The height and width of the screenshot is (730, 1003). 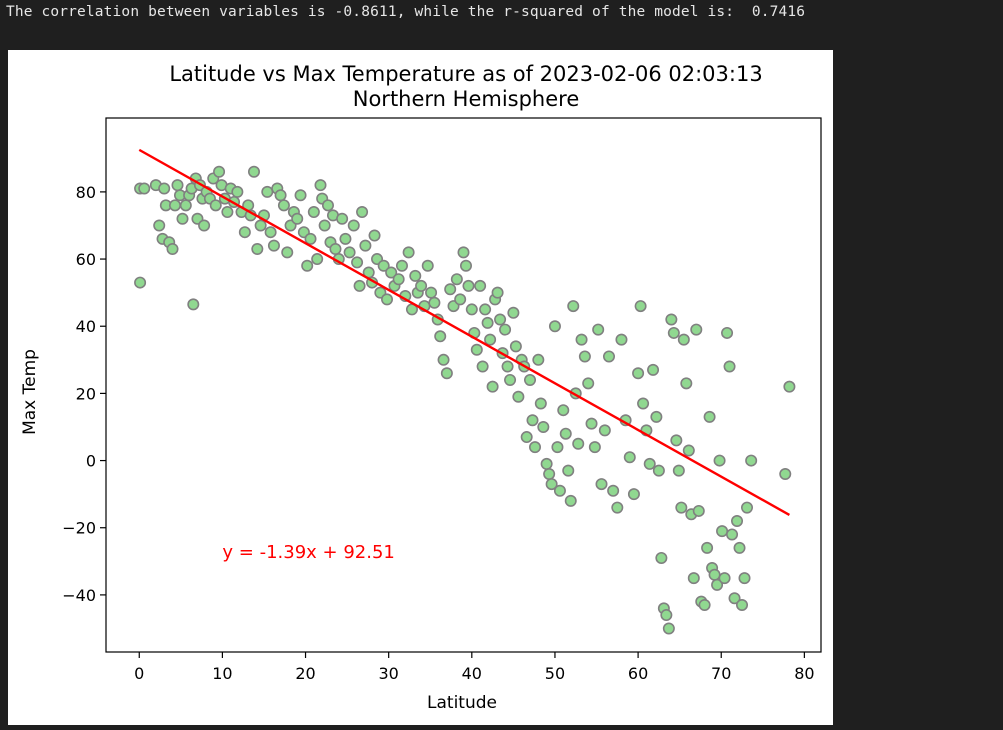 I want to click on y-tick-label: 60, so click(x=86, y=259).